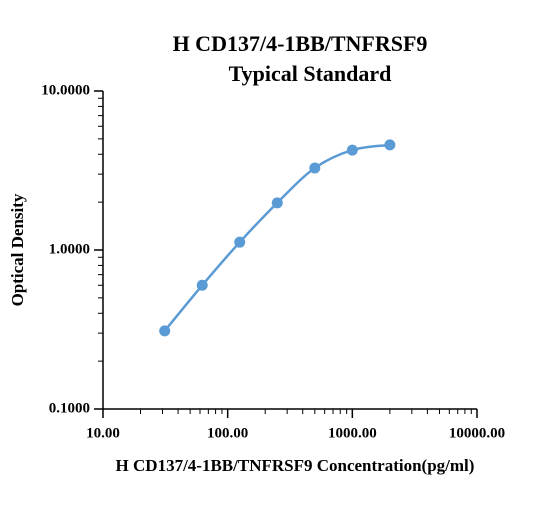 This screenshot has width=551, height=512. Describe the element at coordinates (103, 433) in the screenshot. I see `x-tick-label: 10.00` at that location.